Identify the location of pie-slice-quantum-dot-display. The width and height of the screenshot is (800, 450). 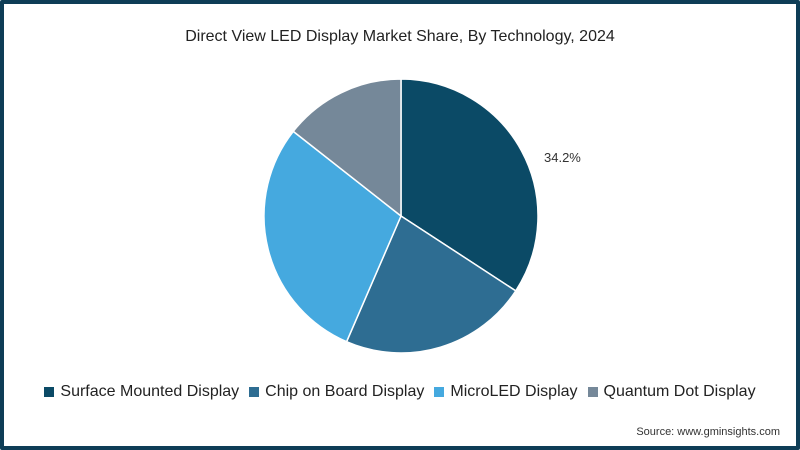
(347, 148).